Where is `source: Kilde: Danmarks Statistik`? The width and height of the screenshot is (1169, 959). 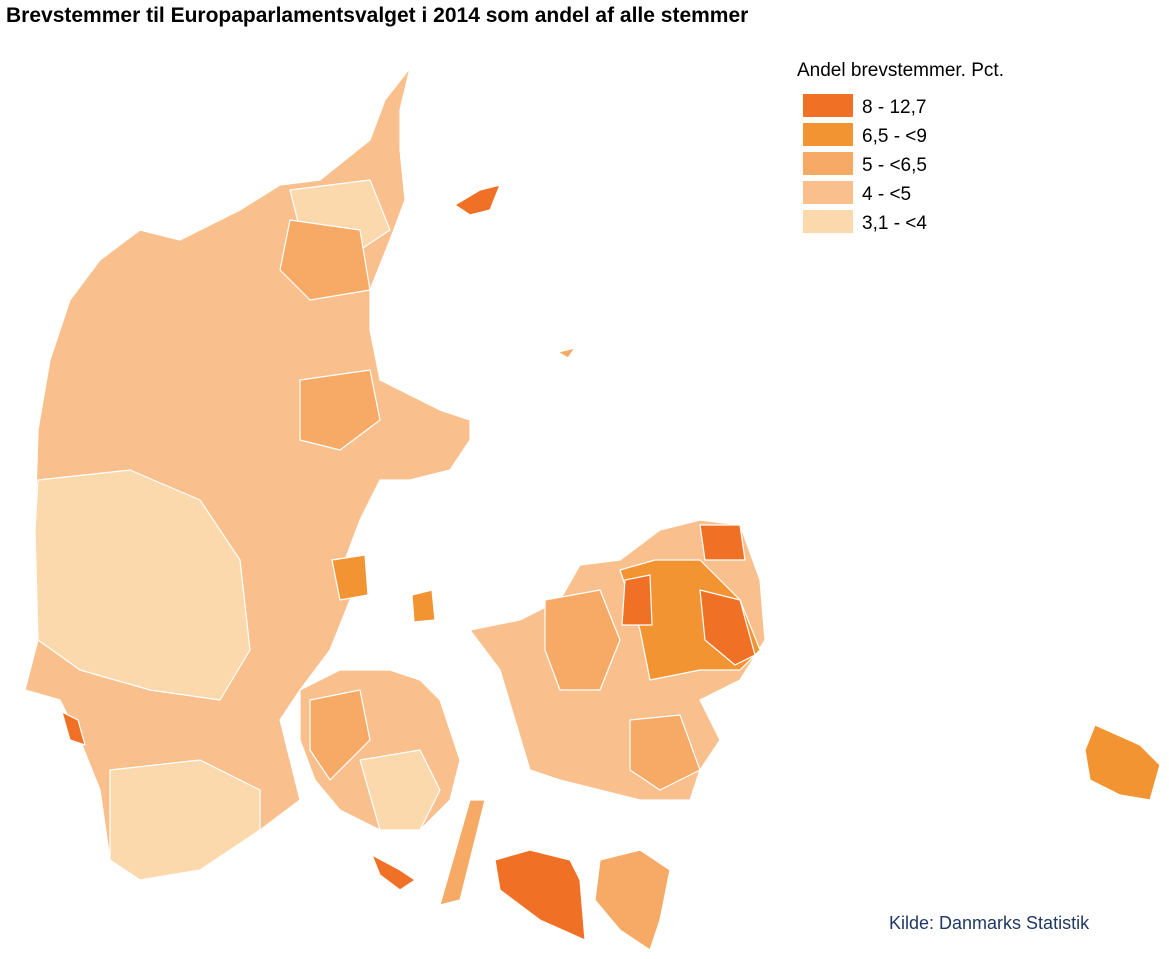
source: Kilde: Danmarks Statistik is located at coordinates (989, 923).